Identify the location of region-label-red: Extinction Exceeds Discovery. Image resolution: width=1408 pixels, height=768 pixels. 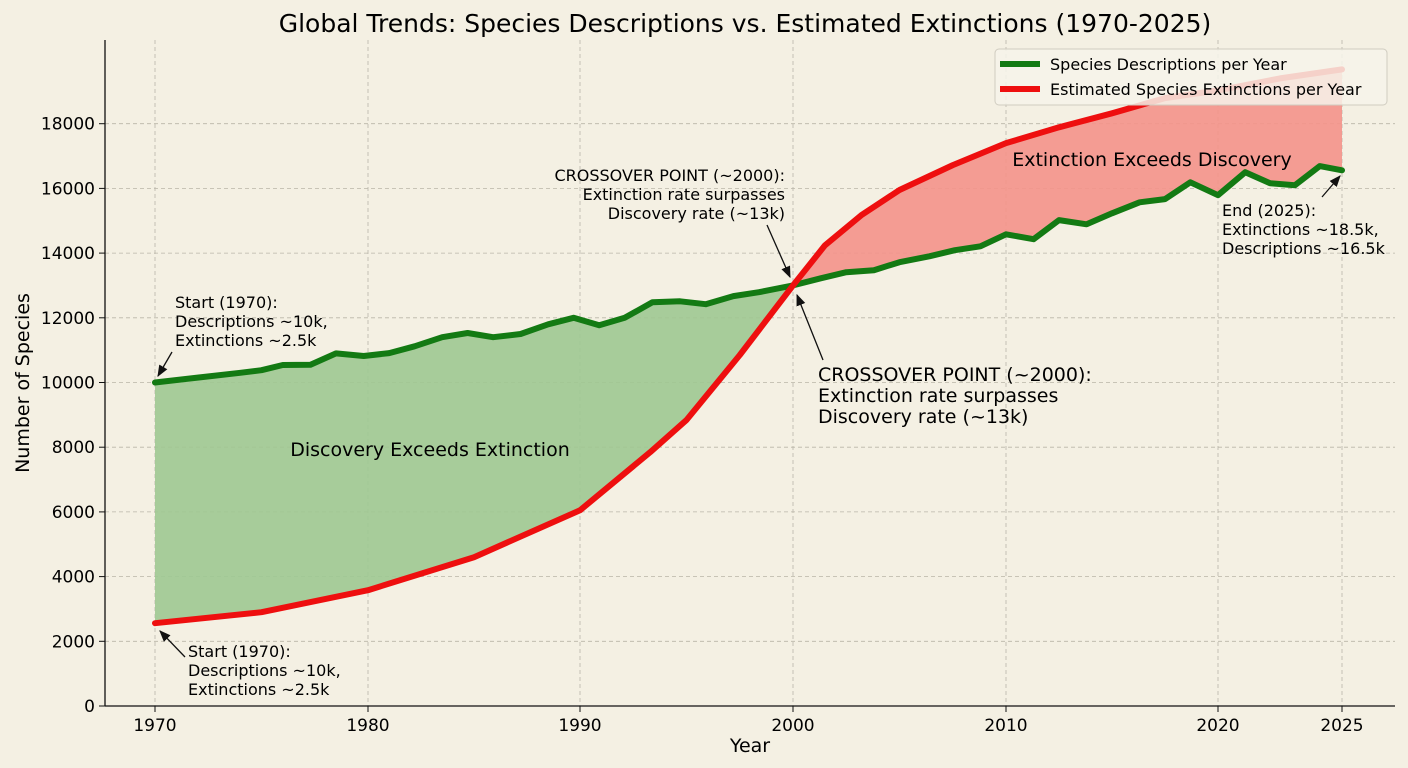
(1152, 160).